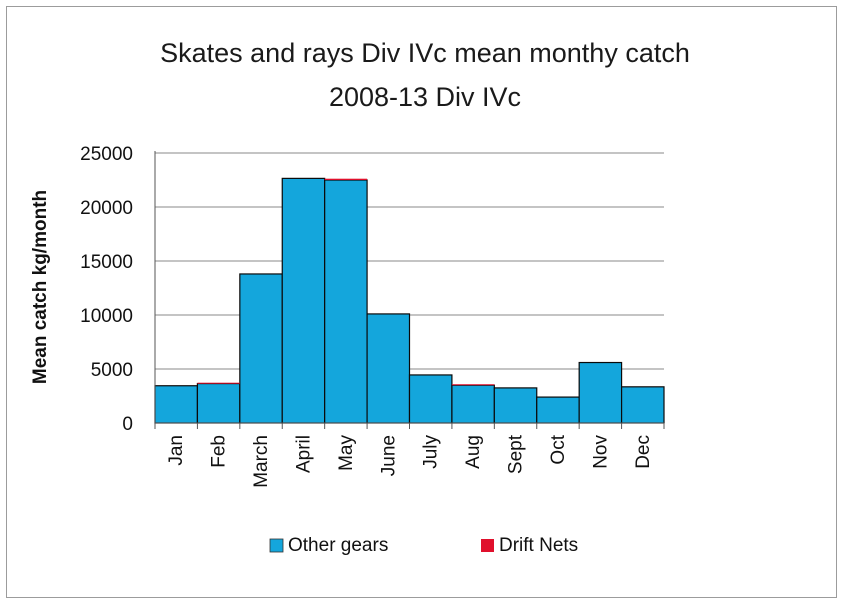 The height and width of the screenshot is (606, 845). What do you see at coordinates (346, 453) in the screenshot?
I see `x-tick-label: May` at bounding box center [346, 453].